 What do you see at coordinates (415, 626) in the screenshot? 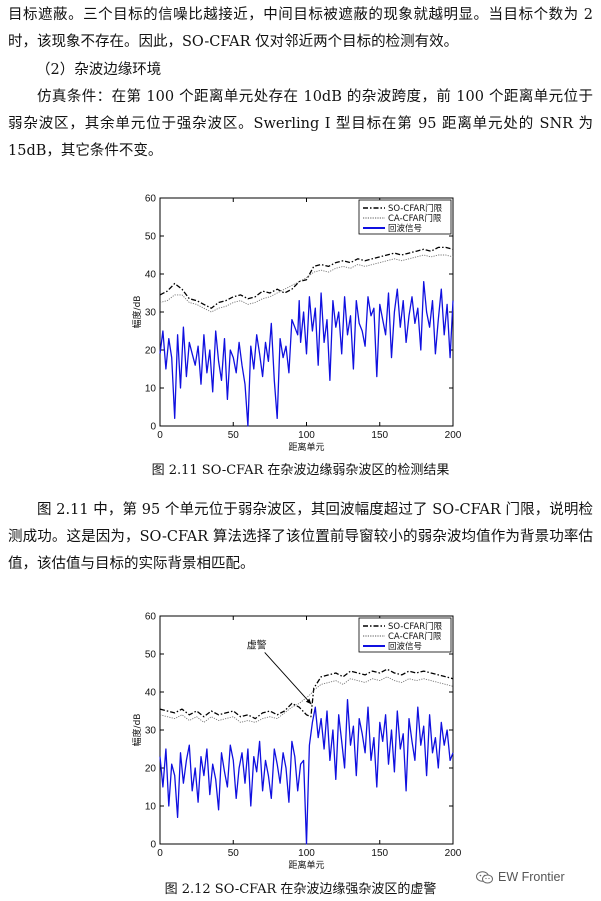
I see `chart-2-legend-label-1: SO-CFAR门限` at bounding box center [415, 626].